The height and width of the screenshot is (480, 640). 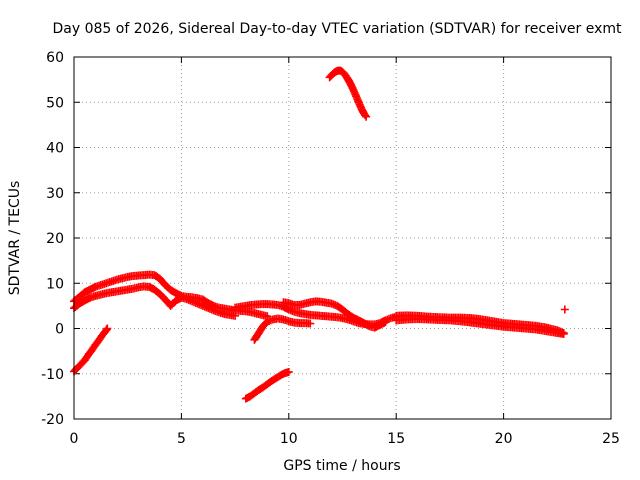 What do you see at coordinates (289, 439) in the screenshot?
I see `x-tick-label: 10` at bounding box center [289, 439].